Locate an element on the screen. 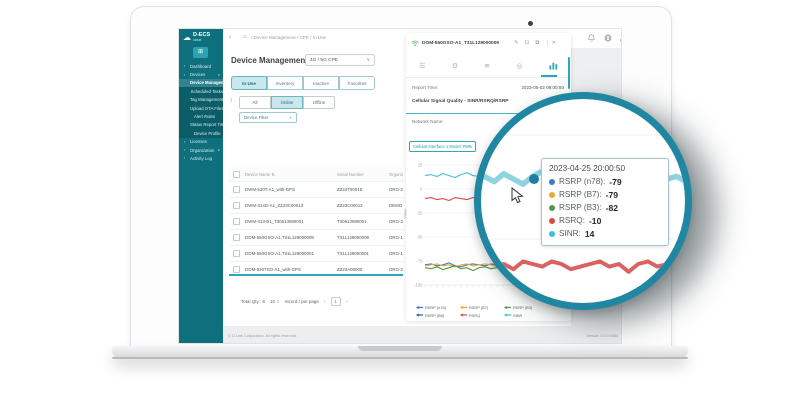 The width and height of the screenshot is (800, 400). network-name-label: Network Name: is located at coordinates (428, 121).